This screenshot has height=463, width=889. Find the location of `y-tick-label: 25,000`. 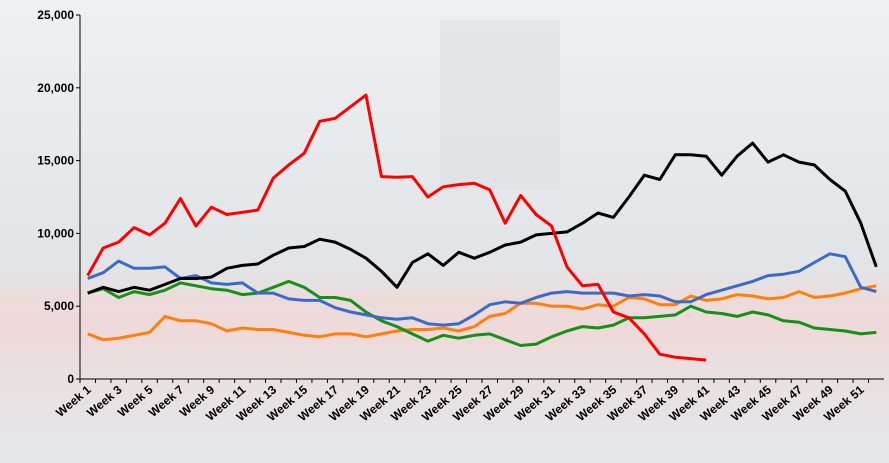

y-tick-label: 25,000 is located at coordinates (55, 15).